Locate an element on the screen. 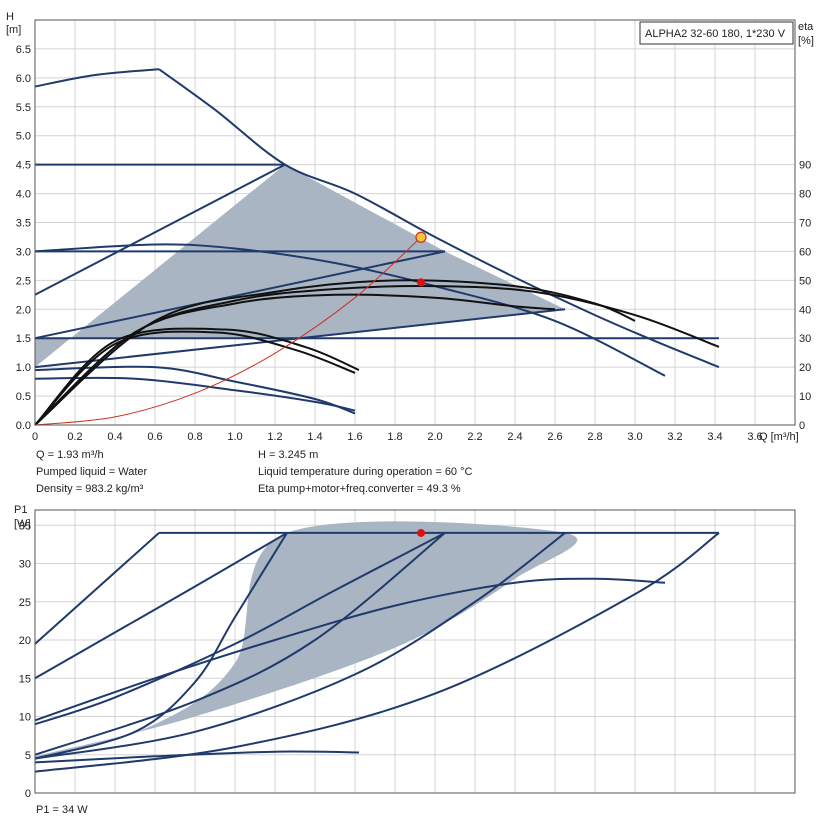 Image resolution: width=828 pixels, height=828 pixels. x-tick-label: 3.4 is located at coordinates (714, 437).